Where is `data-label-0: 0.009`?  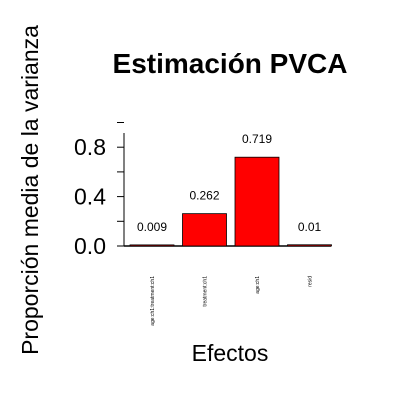
data-label-0: 0.009 is located at coordinates (152, 227).